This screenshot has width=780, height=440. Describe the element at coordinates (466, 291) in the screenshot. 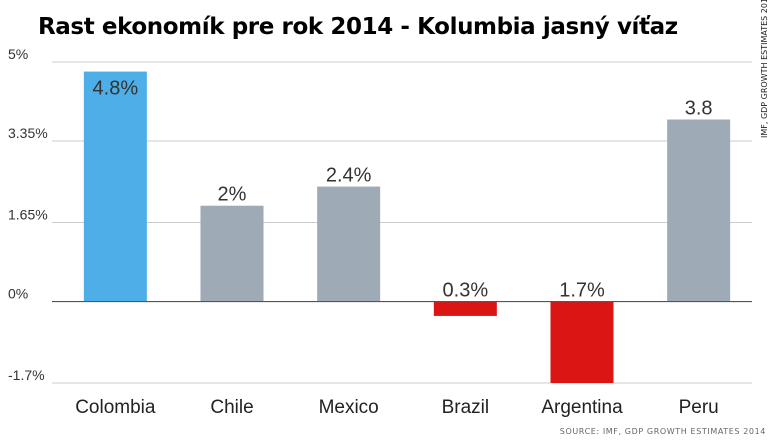

I see `data-label: 0.3%` at that location.